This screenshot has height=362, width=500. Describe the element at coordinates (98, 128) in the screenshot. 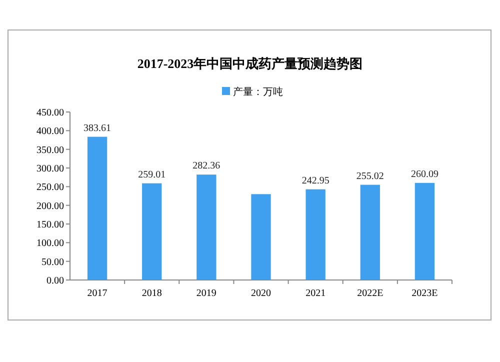

I see `data-label: 383.61` at that location.